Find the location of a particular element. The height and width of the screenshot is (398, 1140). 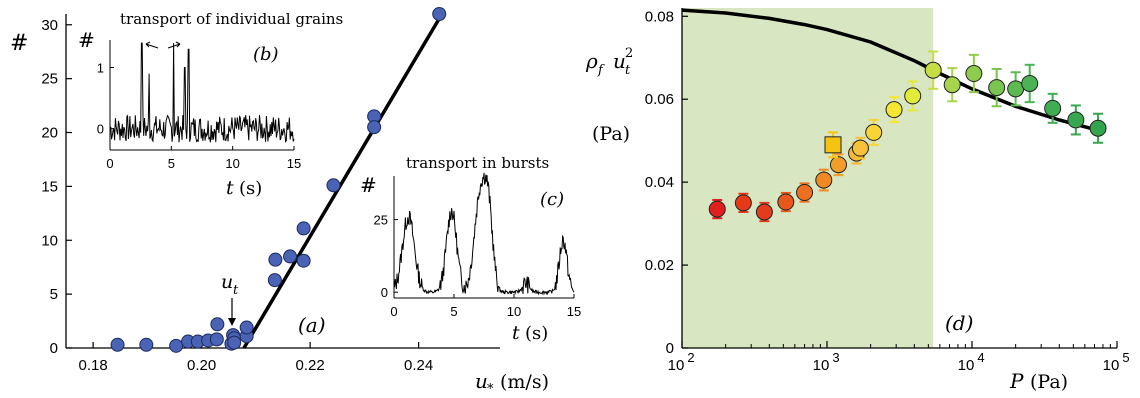

x-tick-exponent: 5 is located at coordinates (1125, 357).